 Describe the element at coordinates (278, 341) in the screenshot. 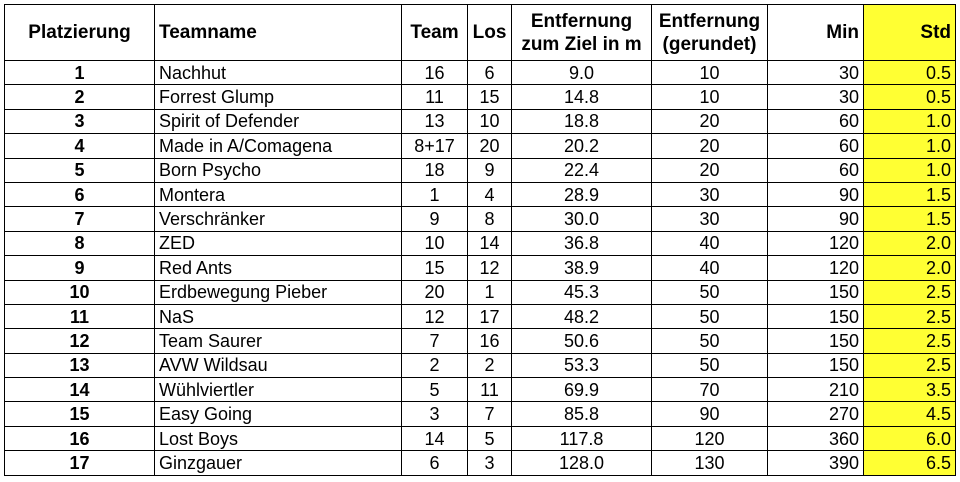

I see `cell-team-name: Team Saurer` at that location.